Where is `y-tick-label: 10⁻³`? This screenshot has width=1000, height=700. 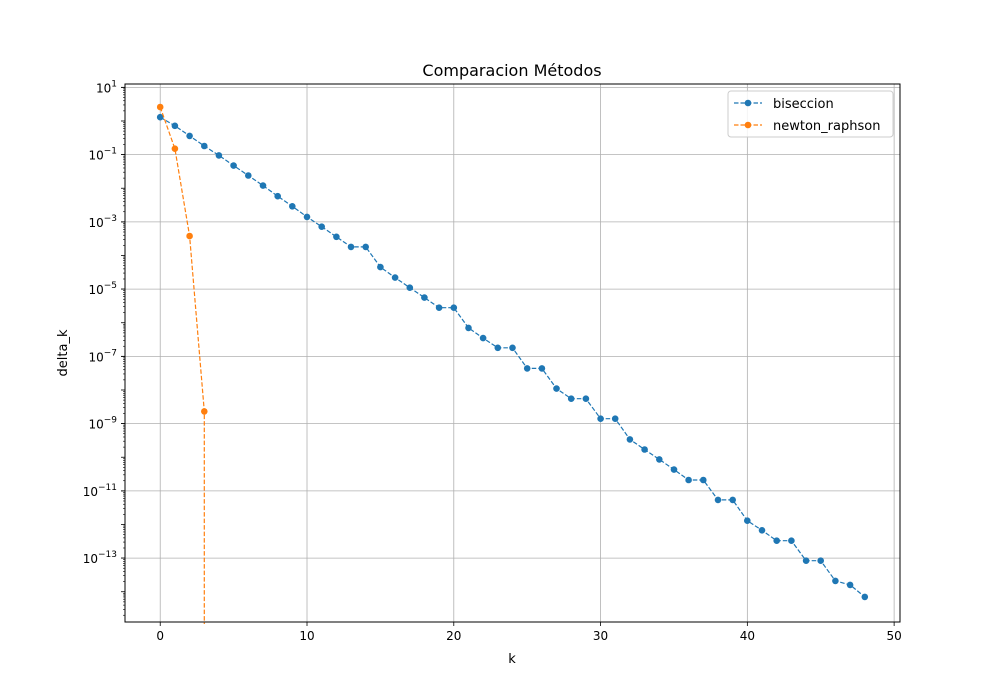 y-tick-label: 10⁻³ is located at coordinates (102, 222).